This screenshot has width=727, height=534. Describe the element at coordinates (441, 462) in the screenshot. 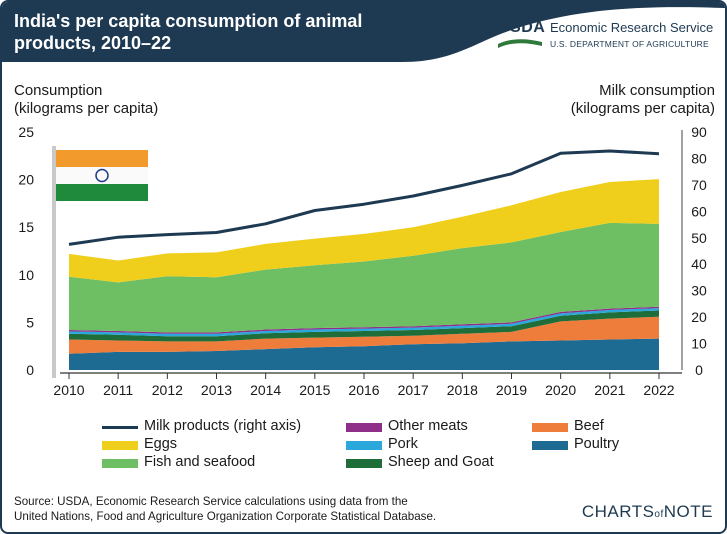

I see `legend-label-sheep: Sheep and Goat` at that location.